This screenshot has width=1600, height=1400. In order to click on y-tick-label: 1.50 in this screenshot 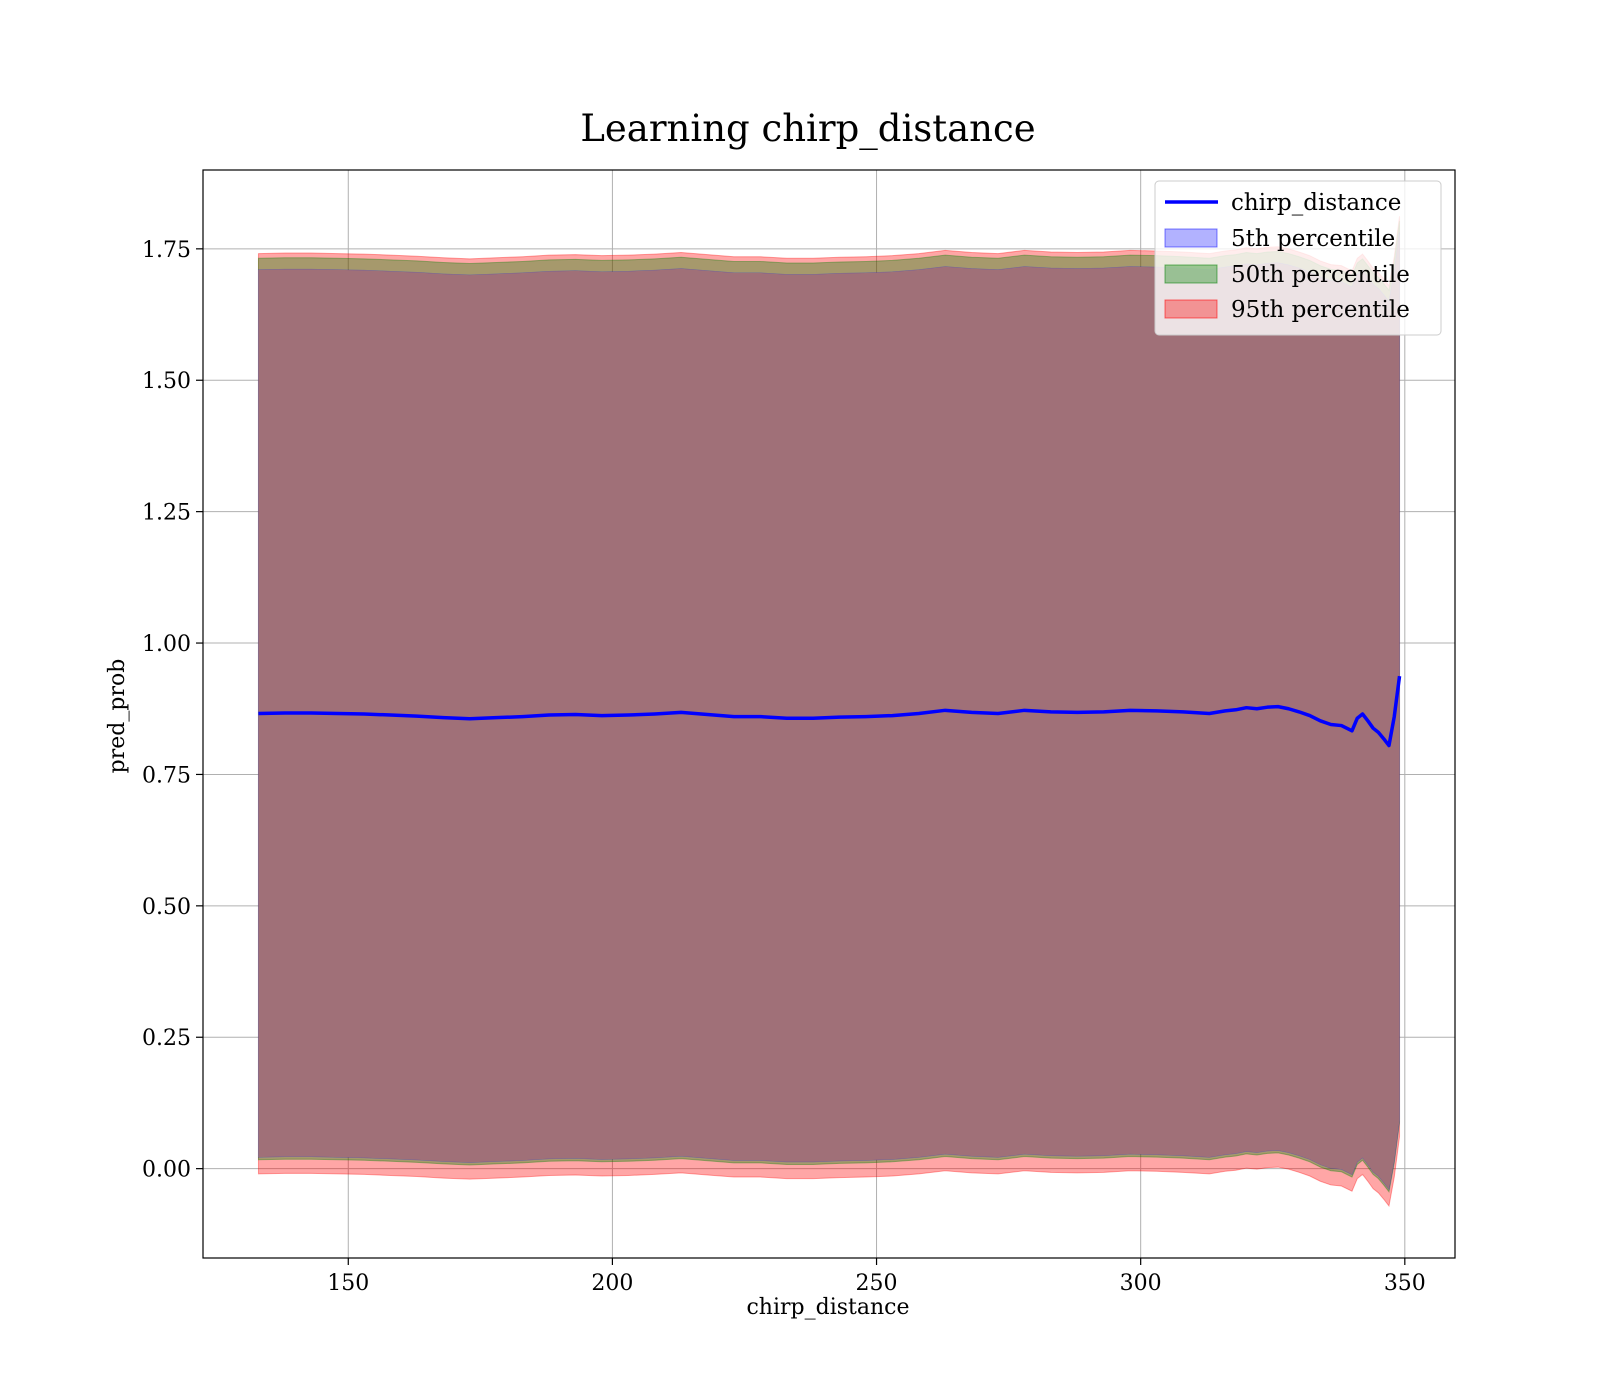, I will do `click(166, 381)`.